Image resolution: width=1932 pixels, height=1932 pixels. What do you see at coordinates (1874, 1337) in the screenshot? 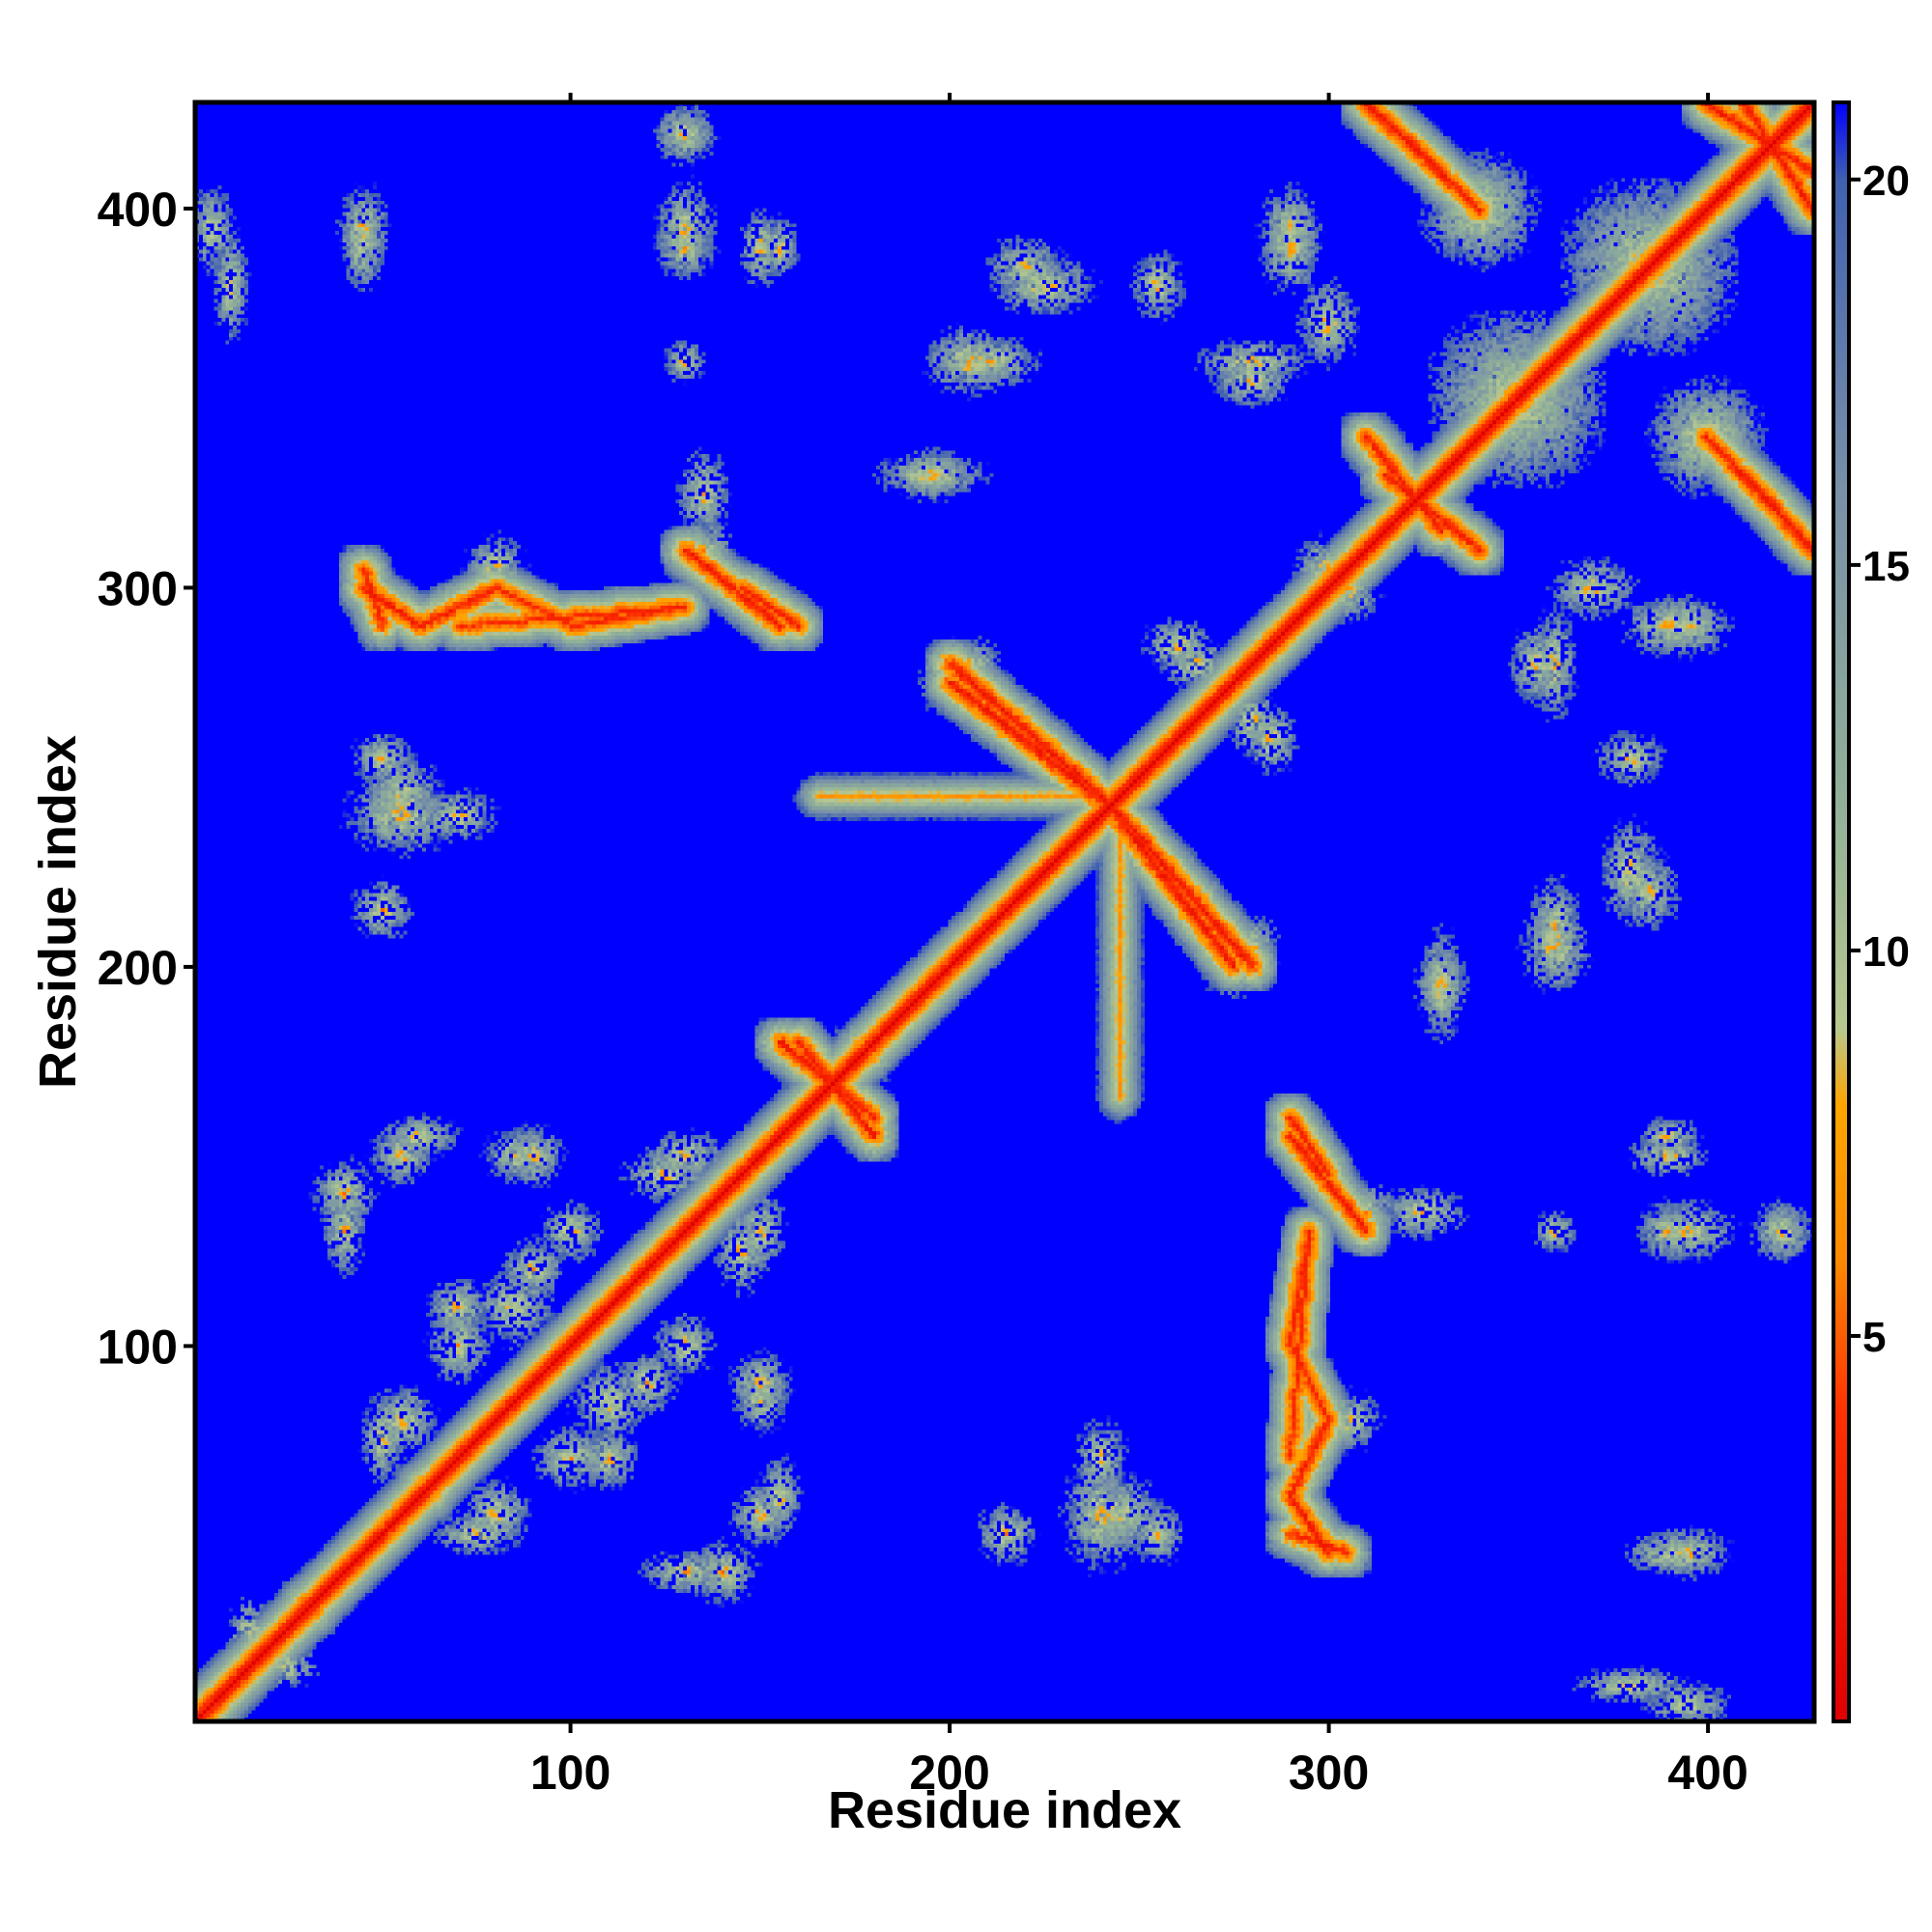
I see `colorbar-tick-label: 5` at bounding box center [1874, 1337].